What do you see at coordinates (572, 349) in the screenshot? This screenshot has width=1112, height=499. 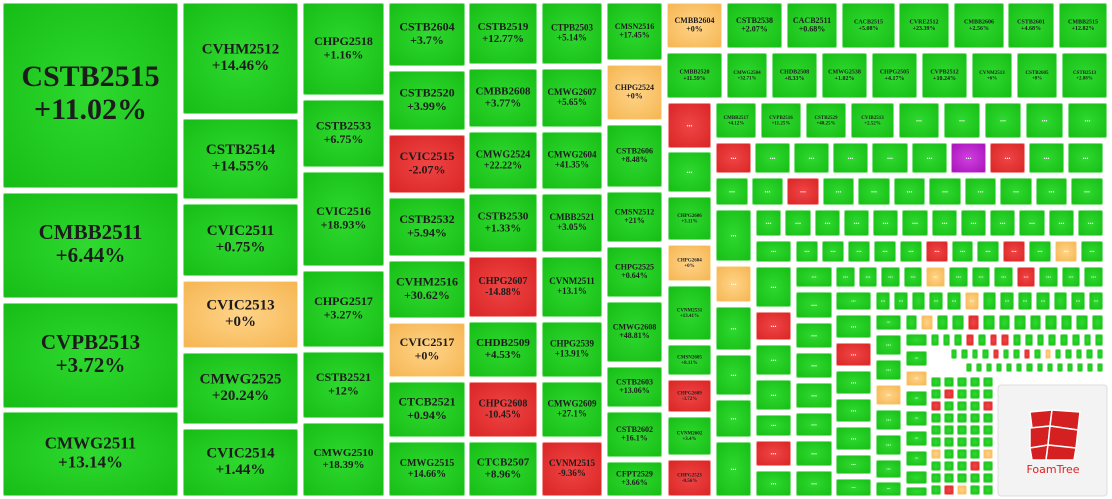 I see `tile: CHPG2539+13.91%` at bounding box center [572, 349].